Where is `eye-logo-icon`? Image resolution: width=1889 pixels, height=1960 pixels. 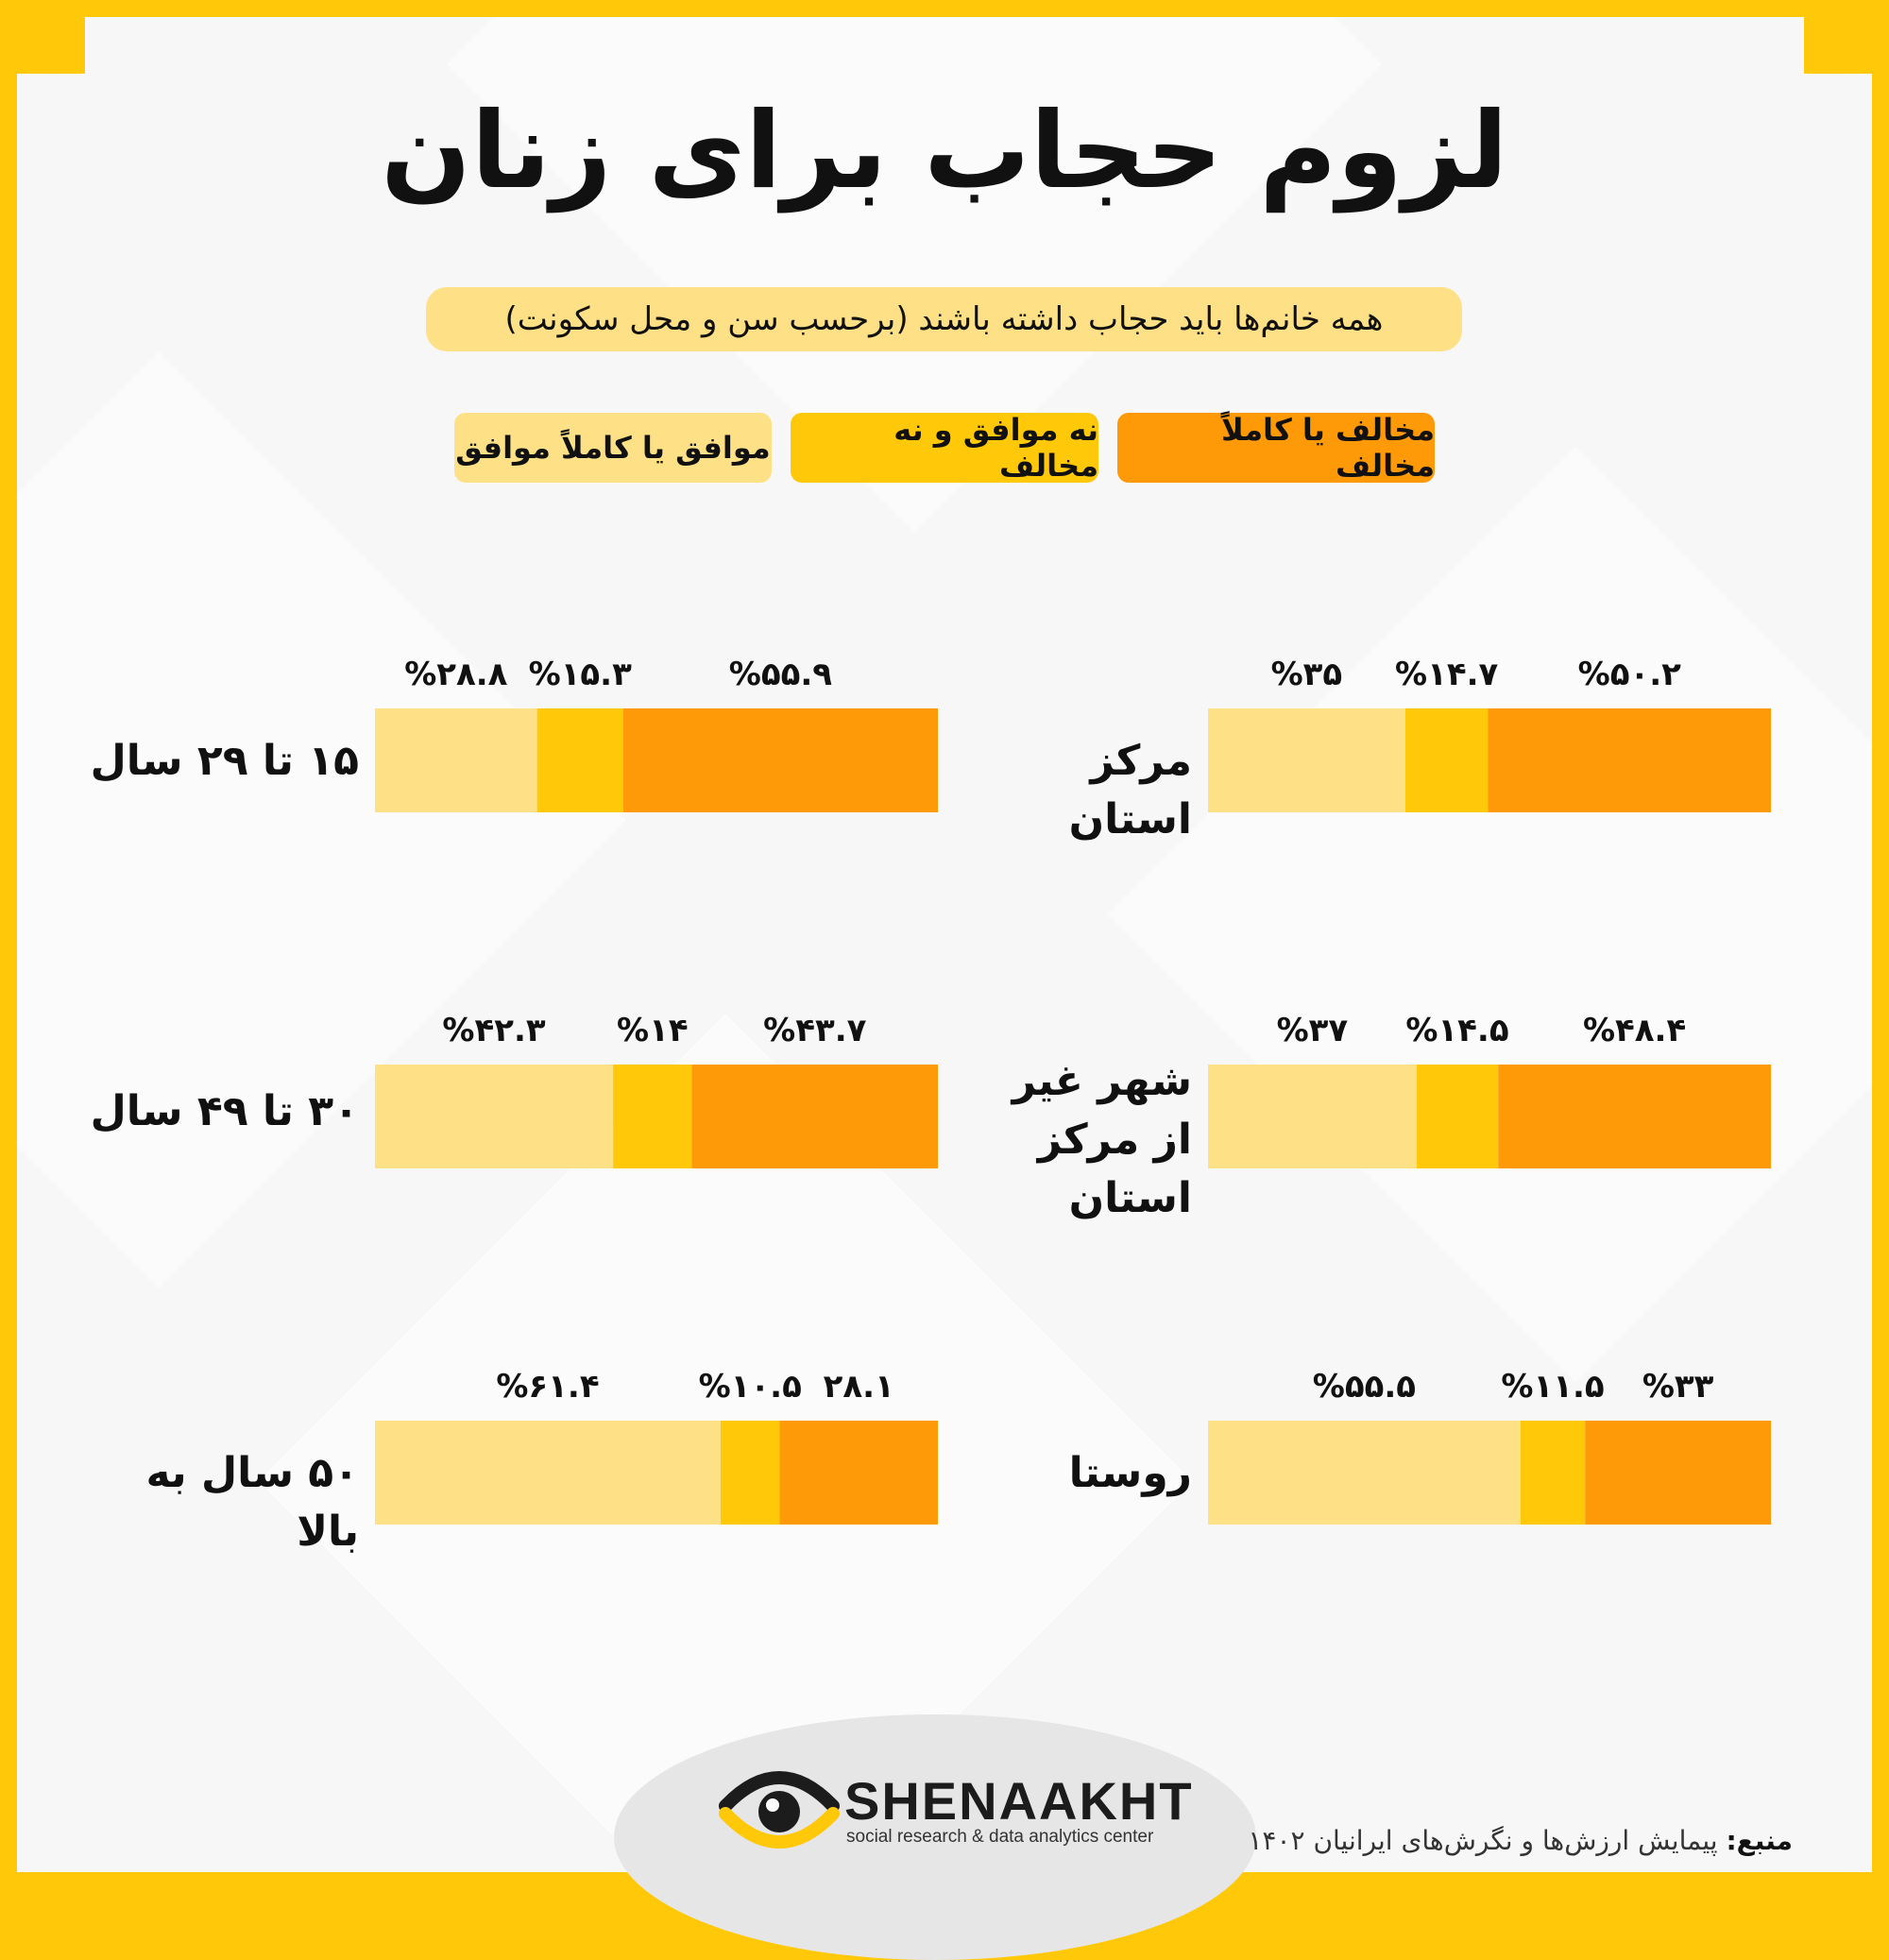 eye-logo-icon is located at coordinates (780, 1810).